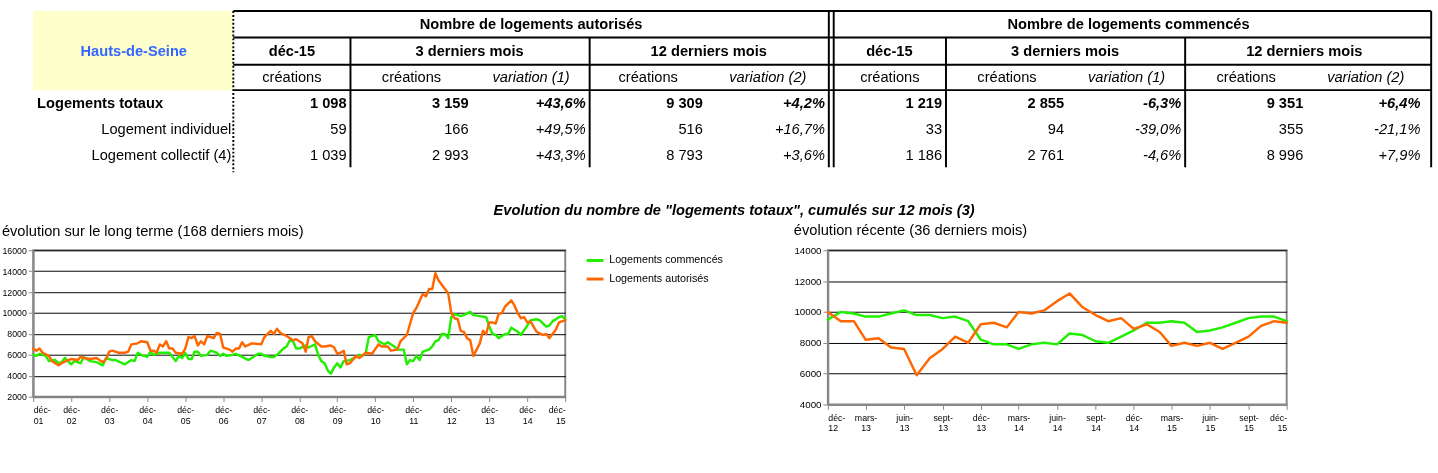  What do you see at coordinates (17, 397) in the screenshot?
I see `y-tick-label: 2000` at bounding box center [17, 397].